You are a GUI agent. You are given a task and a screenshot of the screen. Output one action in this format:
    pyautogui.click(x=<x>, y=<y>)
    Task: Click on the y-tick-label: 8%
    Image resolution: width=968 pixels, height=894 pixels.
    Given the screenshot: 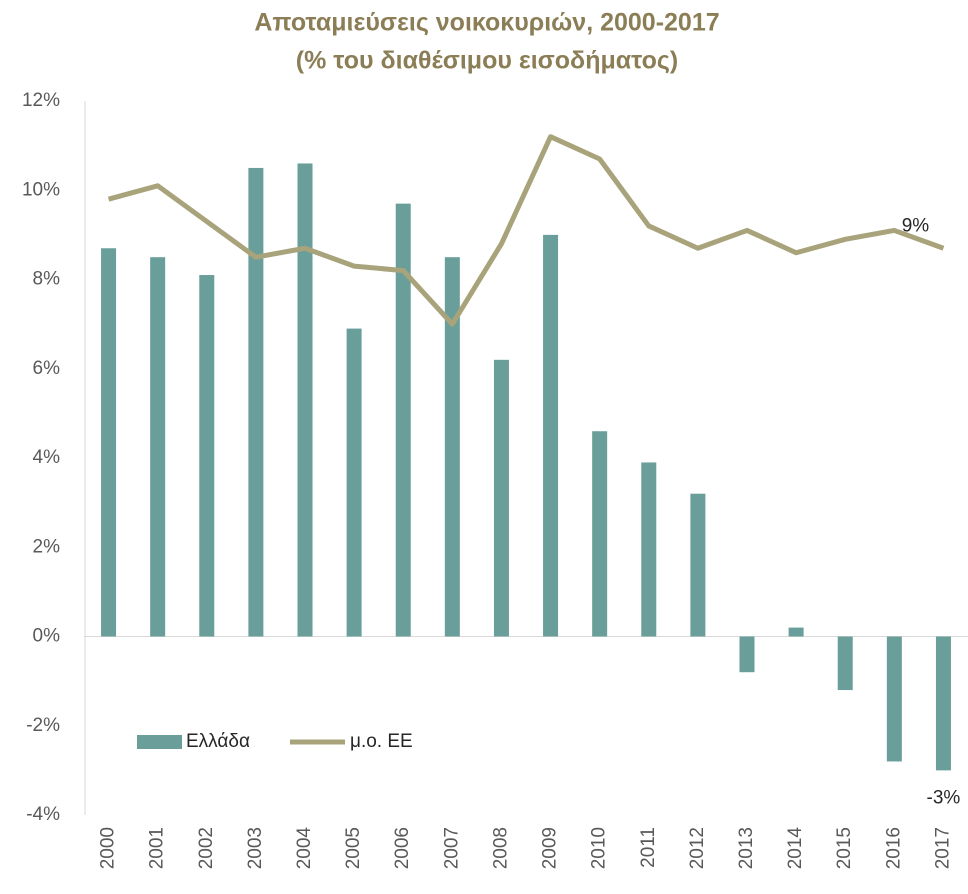 What is the action you would take?
    pyautogui.click(x=47, y=279)
    